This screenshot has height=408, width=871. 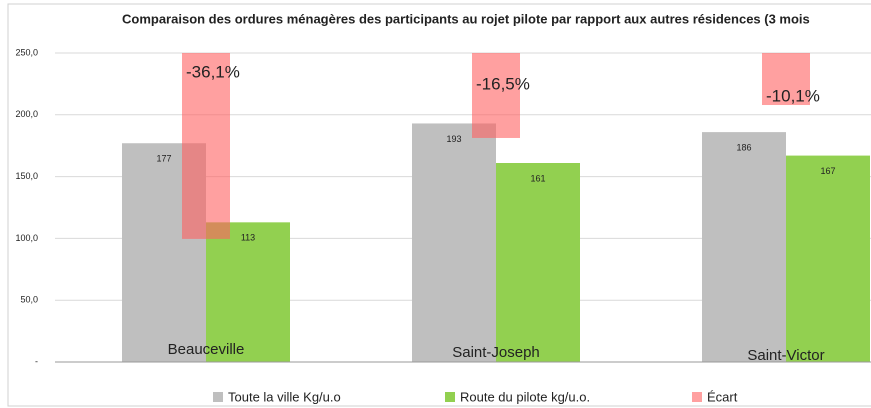 I want to click on value-label: 167, so click(x=827, y=171).